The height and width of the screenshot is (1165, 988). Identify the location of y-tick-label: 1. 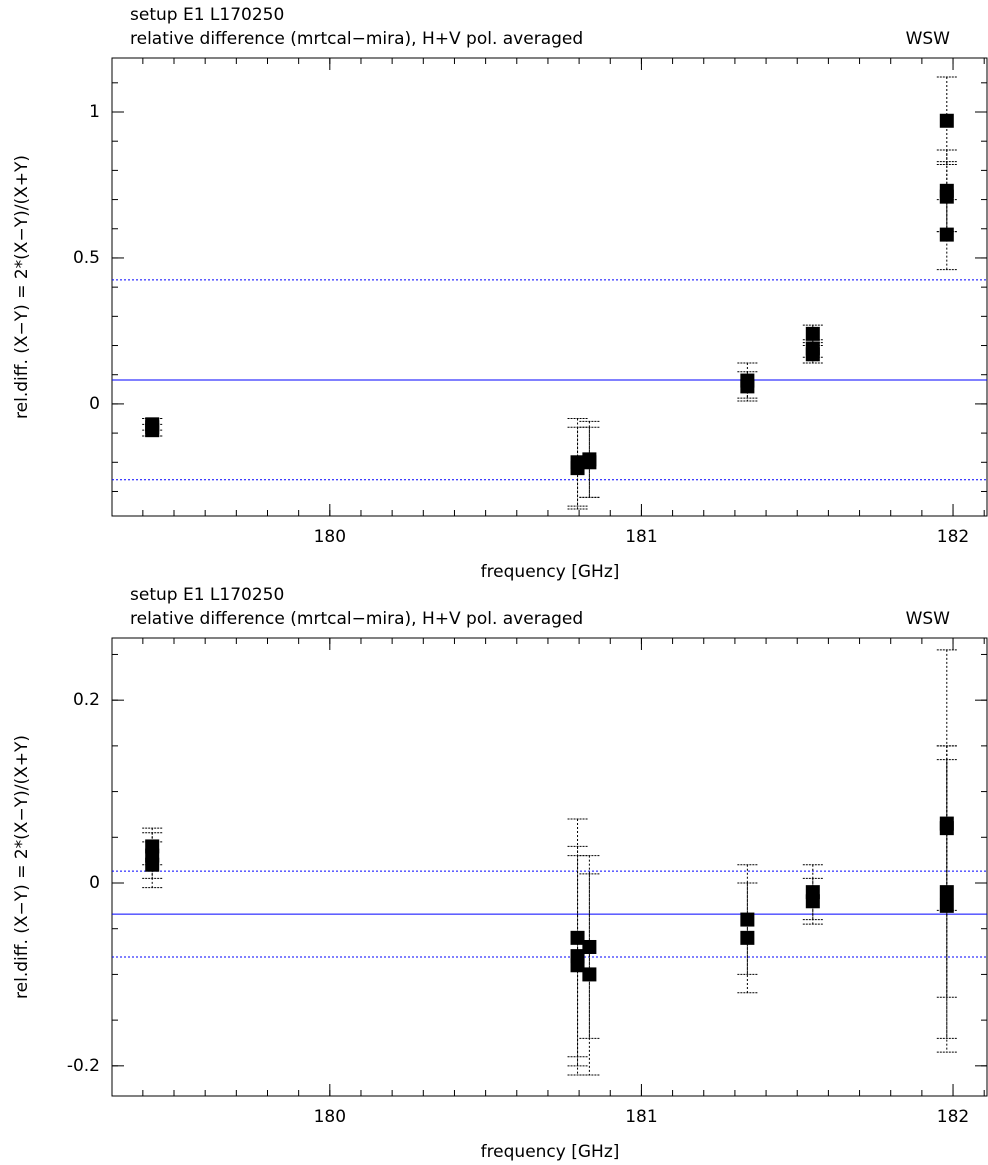
(94, 112).